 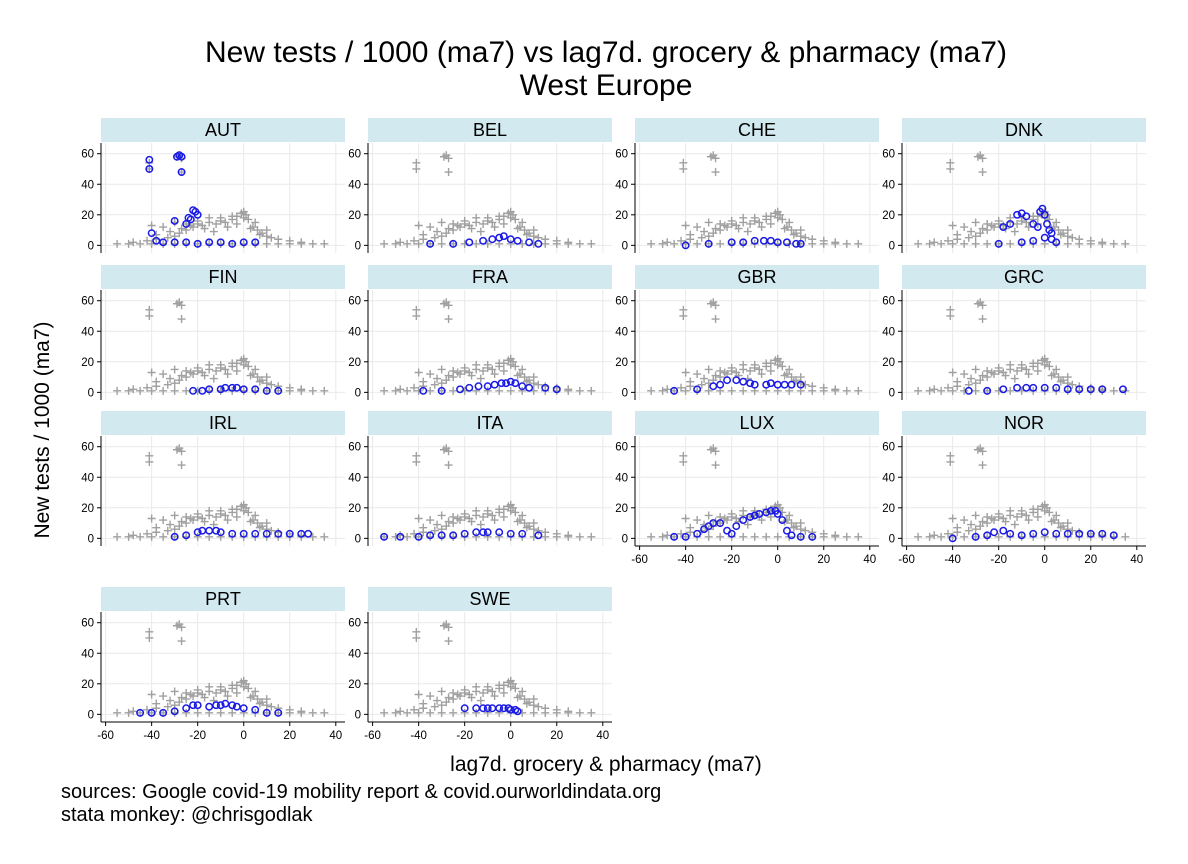 I want to click on x-tick-label: 40, so click(x=335, y=736).